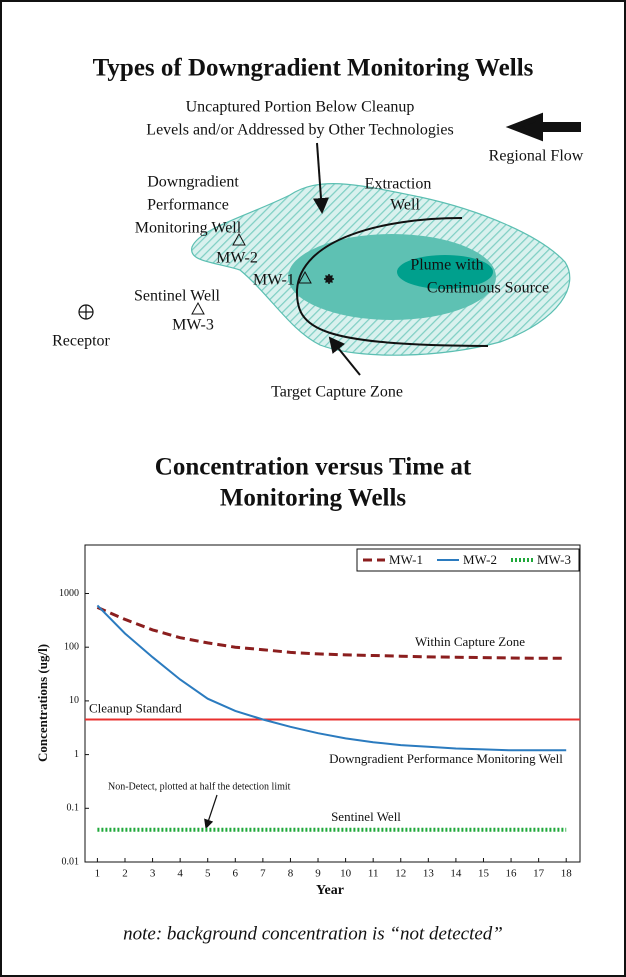  What do you see at coordinates (346, 874) in the screenshot?
I see `x-tick-label: 10` at bounding box center [346, 874].